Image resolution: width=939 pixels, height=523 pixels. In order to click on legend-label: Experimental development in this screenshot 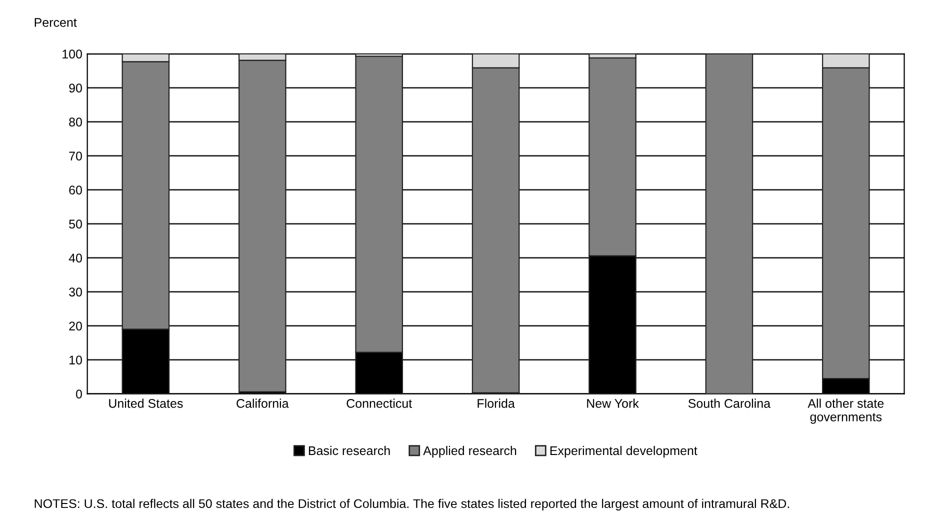, I will do `click(624, 452)`.